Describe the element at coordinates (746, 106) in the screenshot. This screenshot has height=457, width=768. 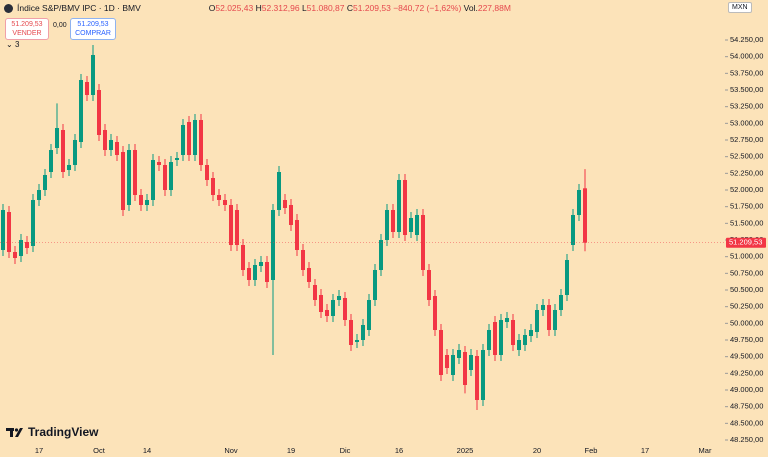
I see `y-tick-label: 53.250,00` at that location.